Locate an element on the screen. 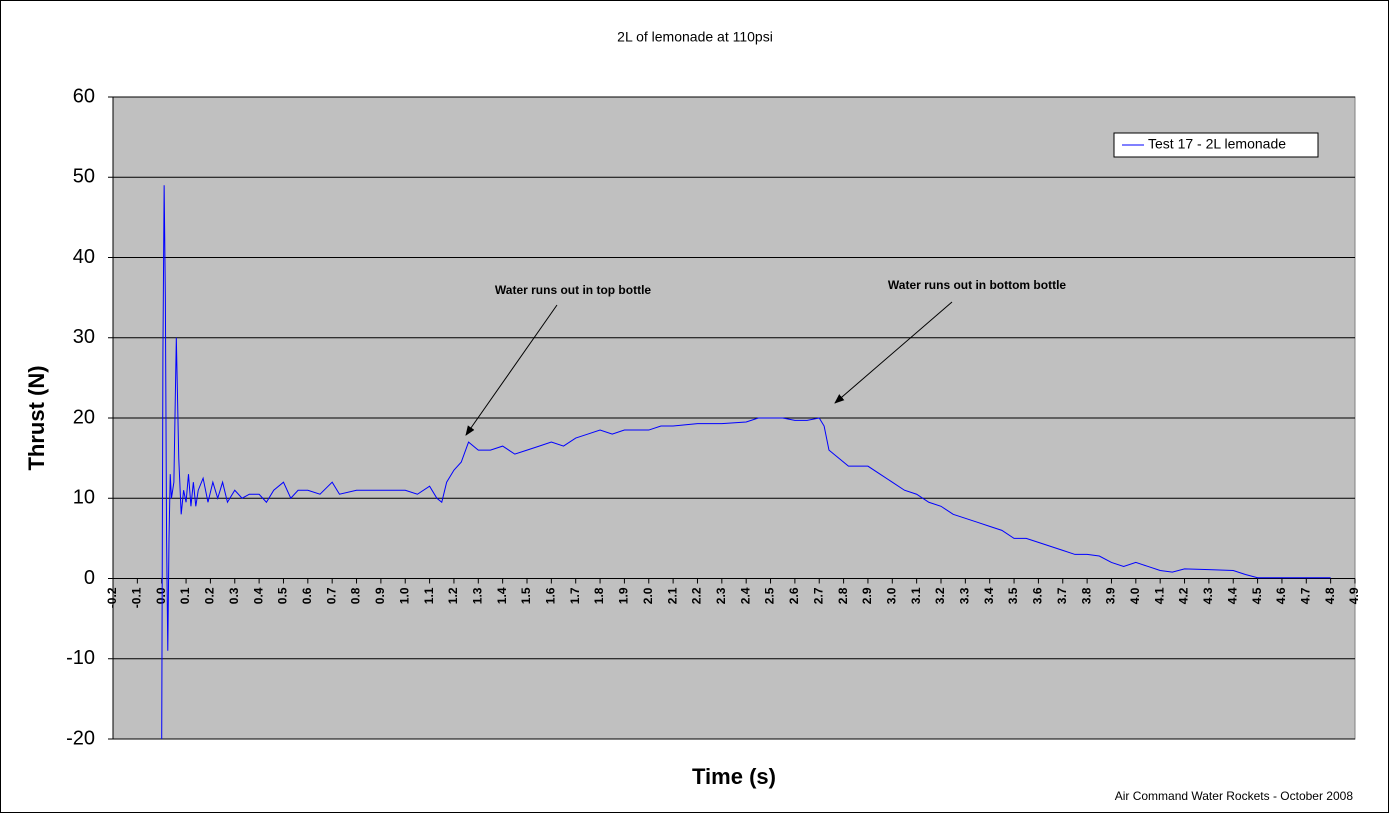  legend-box is located at coordinates (1216, 145).